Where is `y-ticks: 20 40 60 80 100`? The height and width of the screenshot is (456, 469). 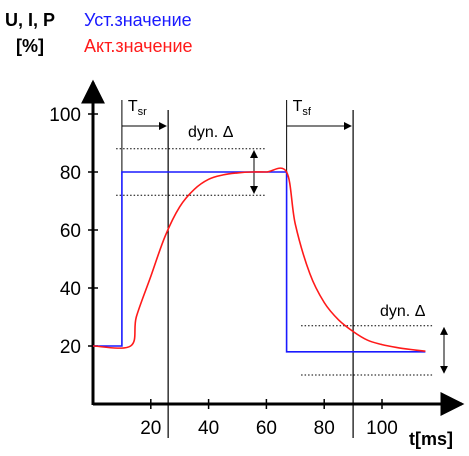
y-ticks: 20 40 60 80 100 is located at coordinates (73, 231).